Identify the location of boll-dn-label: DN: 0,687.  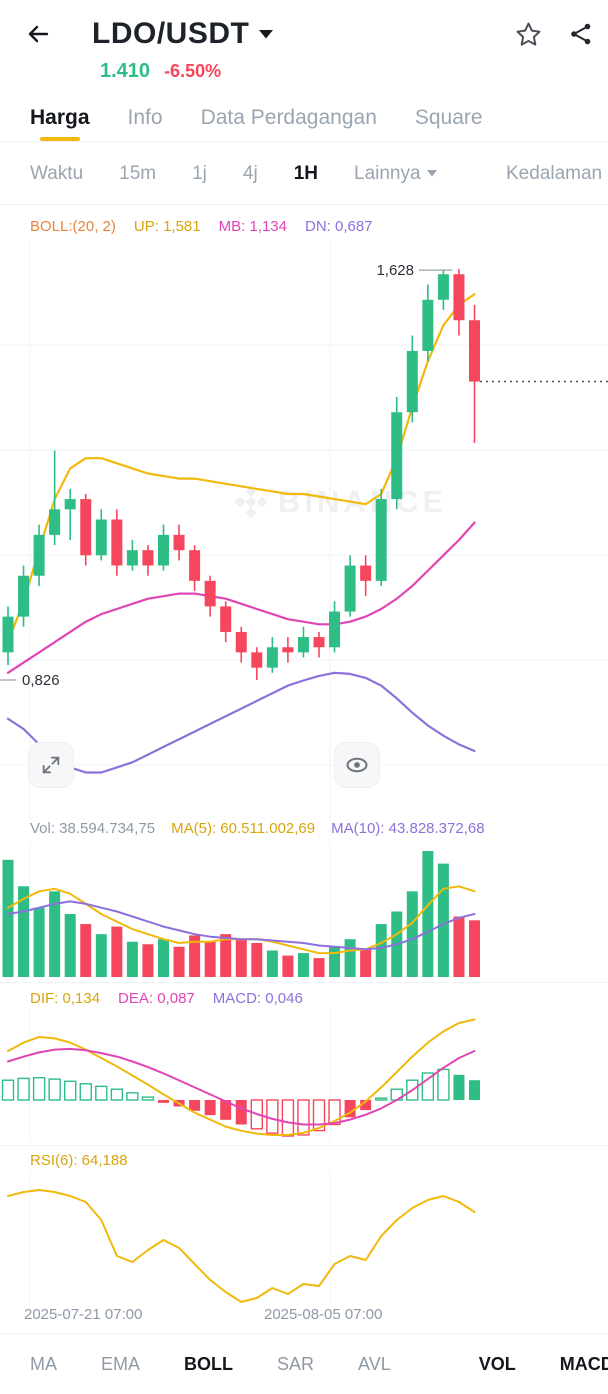
(338, 226).